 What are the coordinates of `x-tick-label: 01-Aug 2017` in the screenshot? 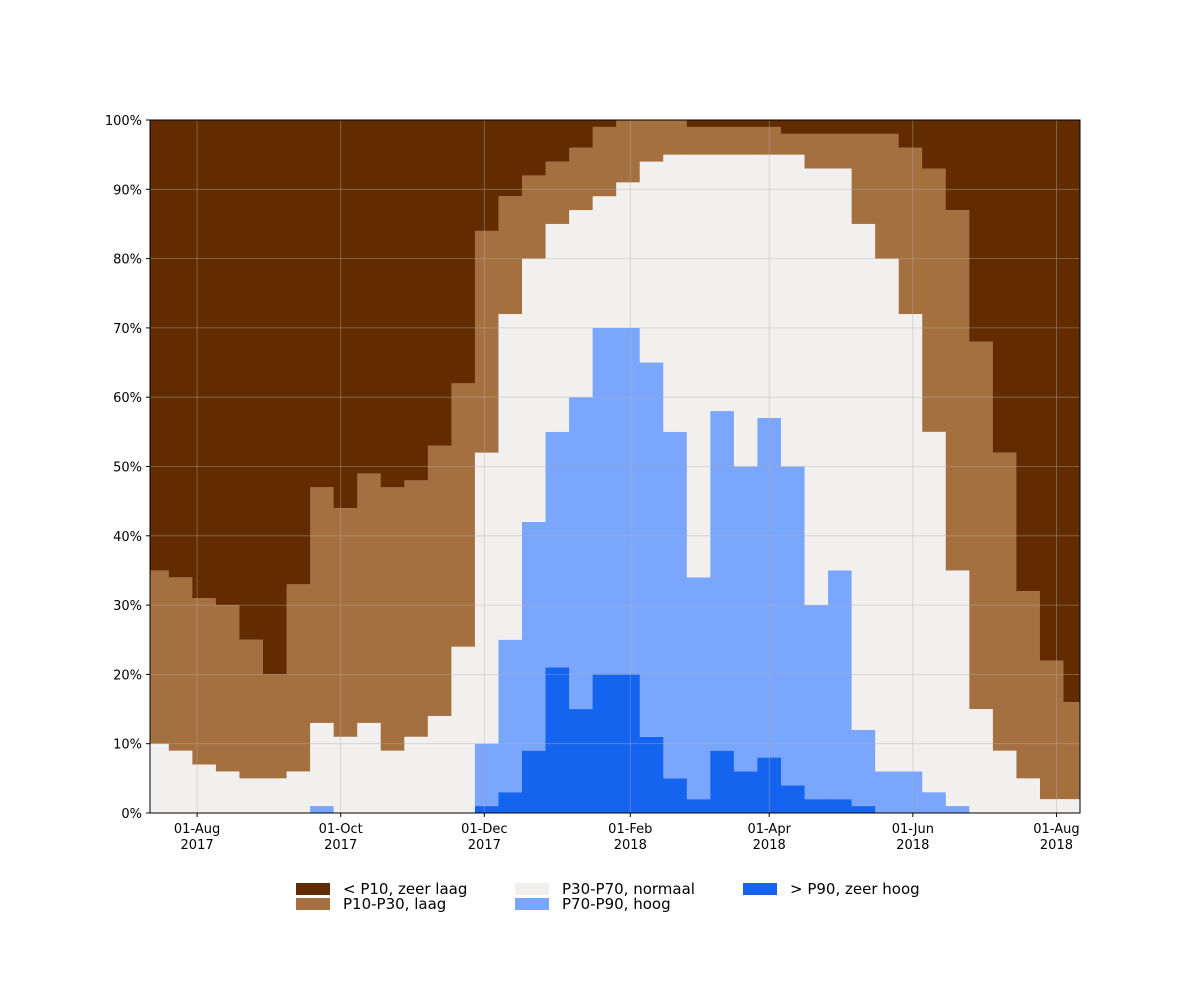 It's located at (197, 837).